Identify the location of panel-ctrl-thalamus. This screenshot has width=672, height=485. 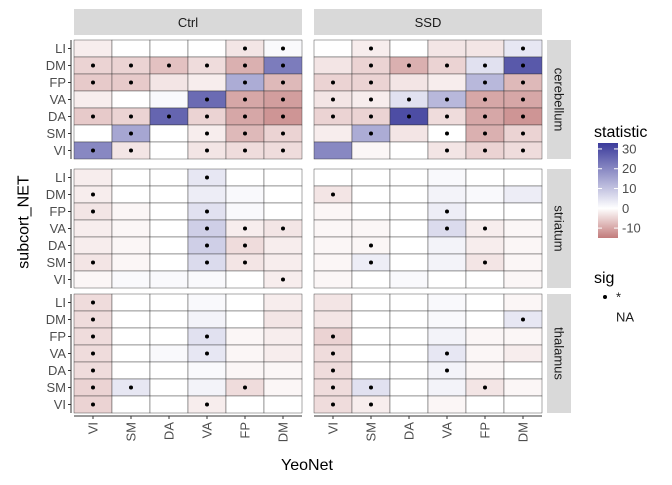
(188, 353).